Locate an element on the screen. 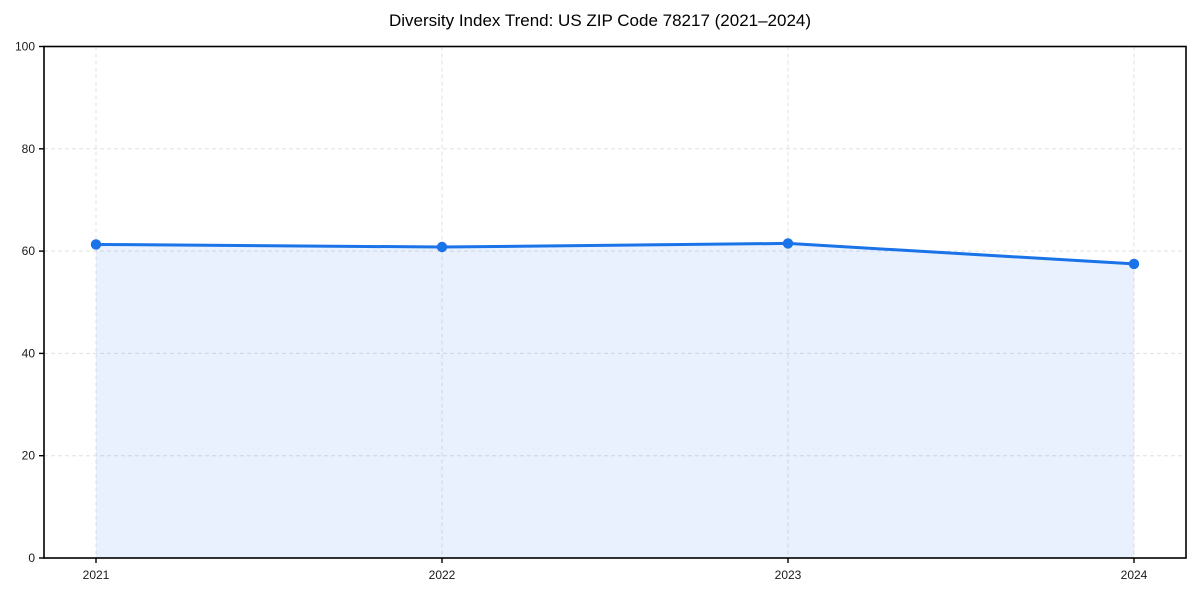 Image resolution: width=1200 pixels, height=600 pixels. x-tick-label-2022: 2022 is located at coordinates (442, 575).